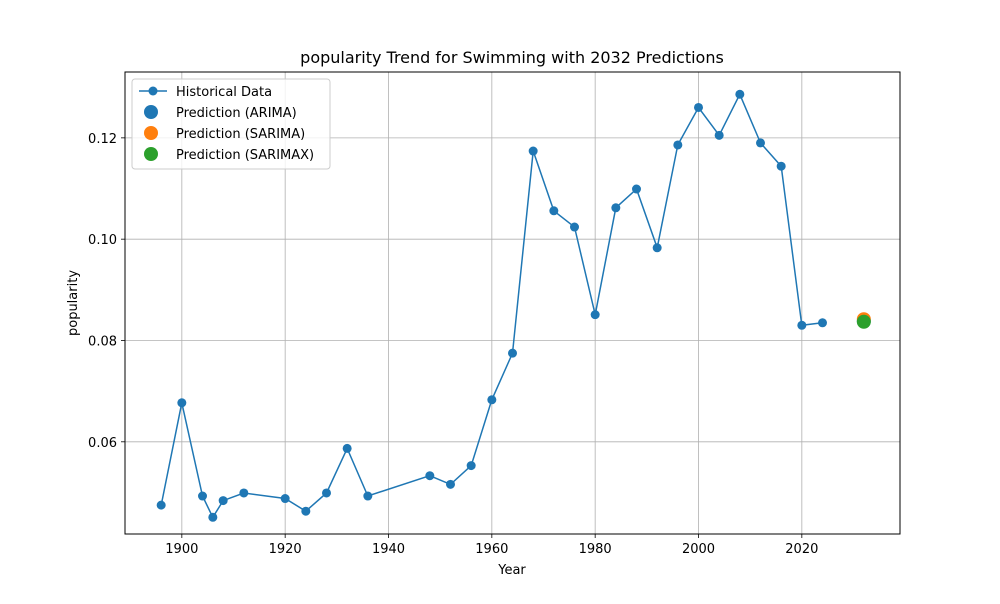 The width and height of the screenshot is (1000, 604). Describe the element at coordinates (102, 341) in the screenshot. I see `y-tick-label: 0.08` at that location.